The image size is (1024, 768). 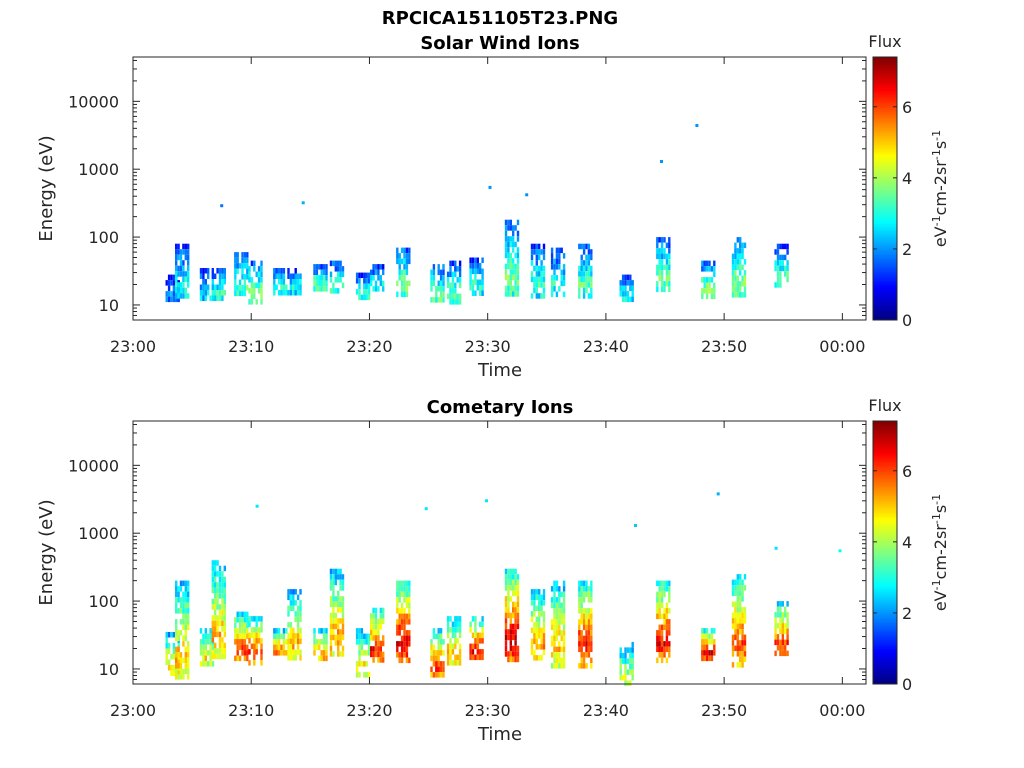 What do you see at coordinates (885, 188) in the screenshot?
I see `colorbar-frame` at bounding box center [885, 188].